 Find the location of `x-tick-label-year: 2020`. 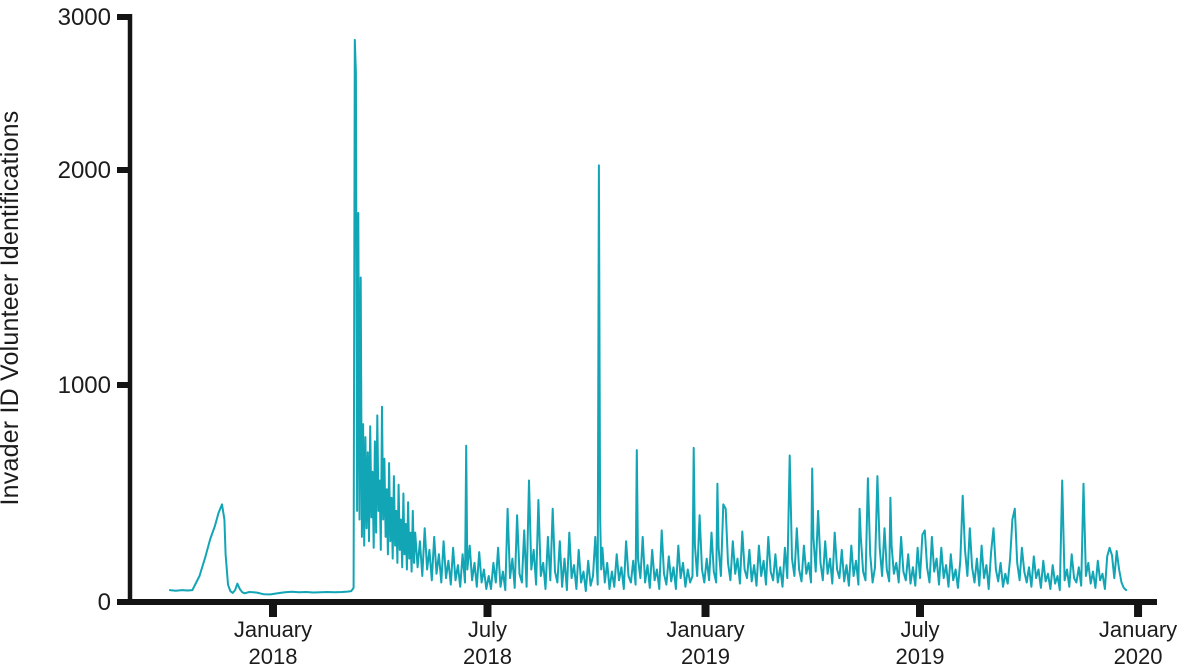

x-tick-label-year: 2020 is located at coordinates (1138, 656).